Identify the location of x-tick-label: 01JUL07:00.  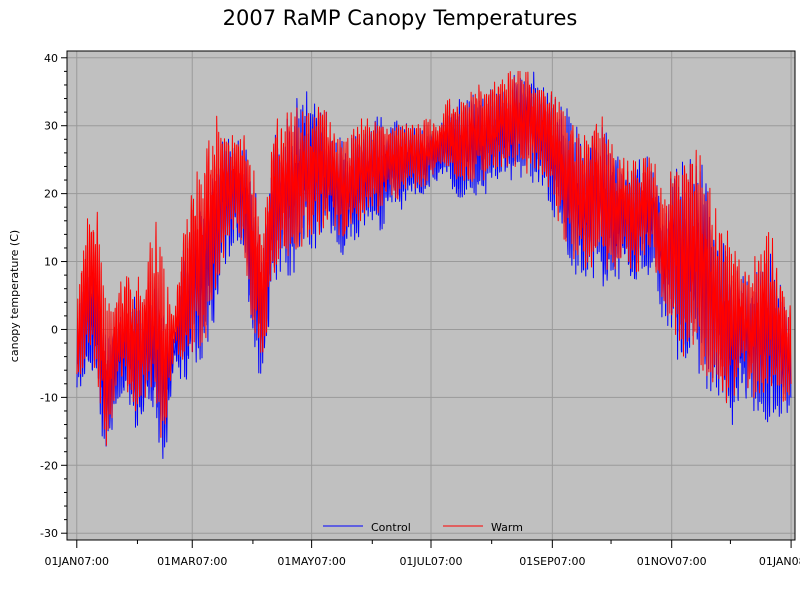
(430, 561).